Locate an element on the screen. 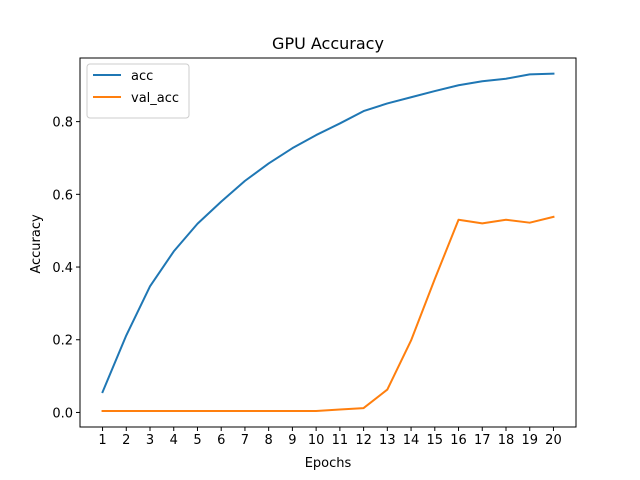 This screenshot has height=480, width=640. x-tick-label: 12 is located at coordinates (363, 440).